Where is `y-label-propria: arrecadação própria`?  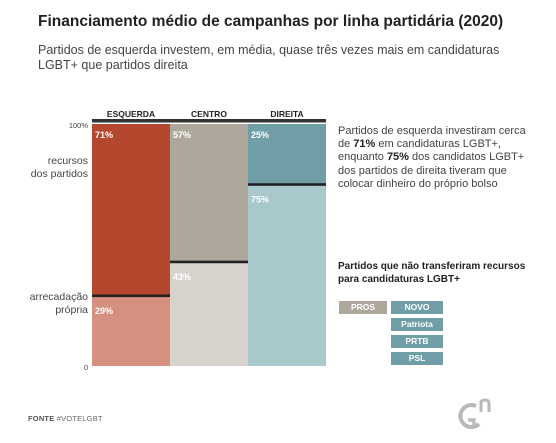
y-label-propria: arrecadação própria is located at coordinates (59, 303).